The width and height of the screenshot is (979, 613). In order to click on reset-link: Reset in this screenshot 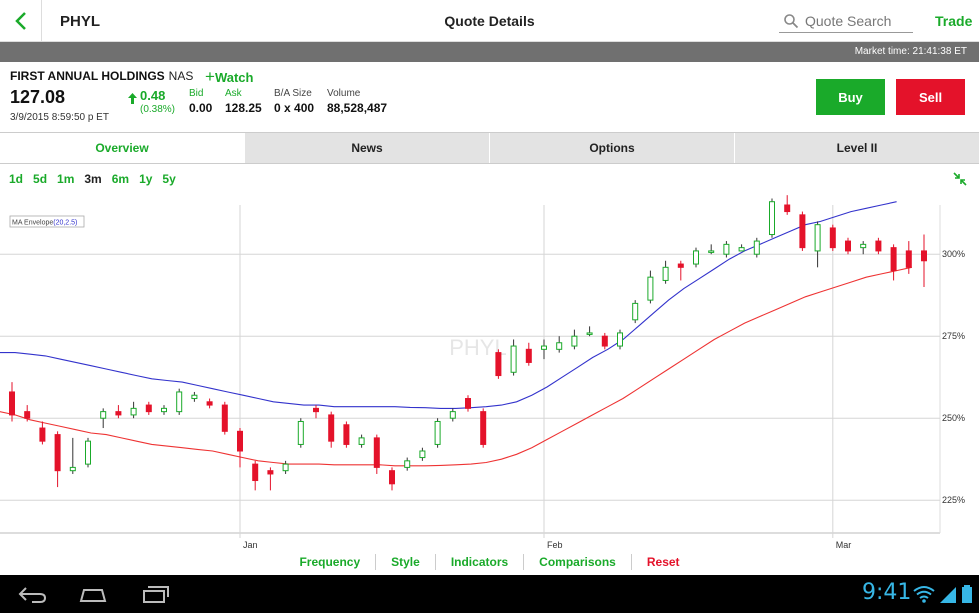, I will do `click(662, 562)`.